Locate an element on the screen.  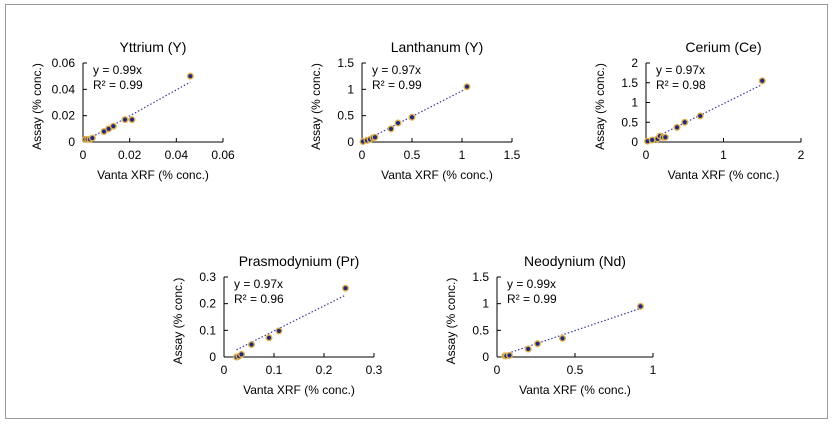
x-tick-label: 0.3 is located at coordinates (374, 370).